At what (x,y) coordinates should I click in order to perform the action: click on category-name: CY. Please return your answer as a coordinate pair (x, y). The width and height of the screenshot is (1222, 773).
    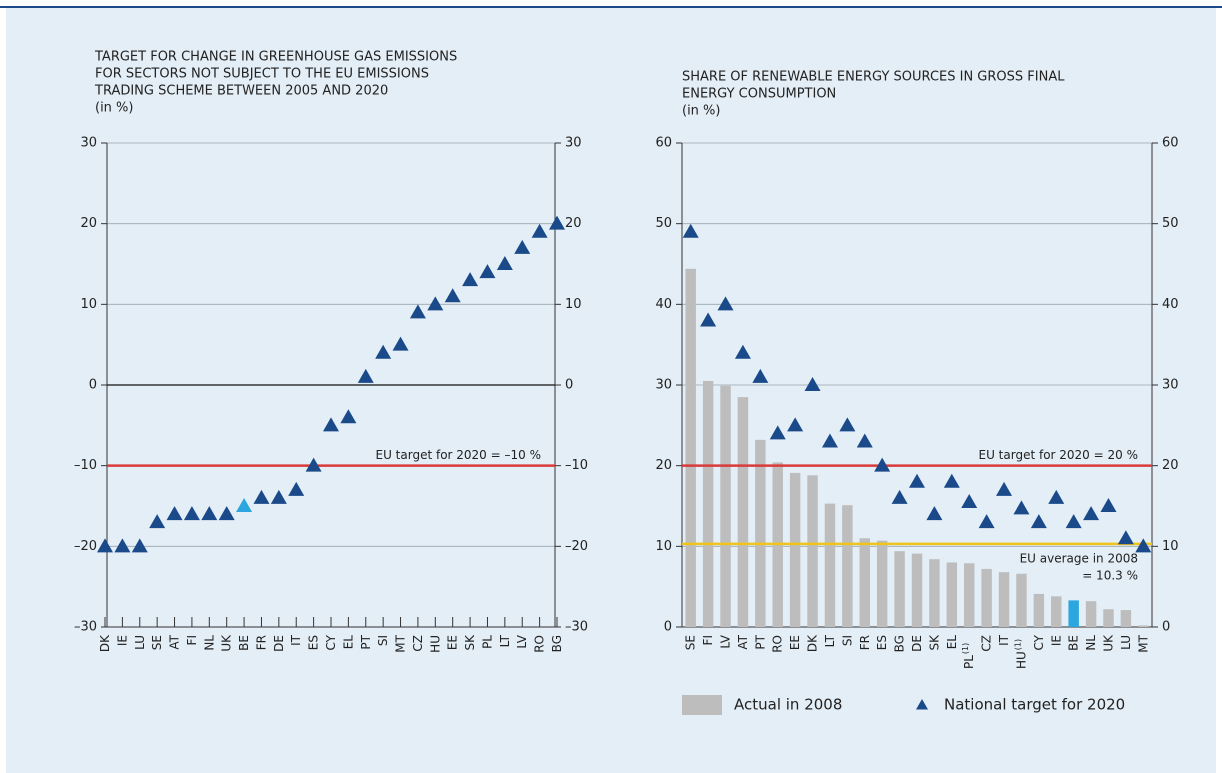
    Looking at the image, I should click on (331, 642).